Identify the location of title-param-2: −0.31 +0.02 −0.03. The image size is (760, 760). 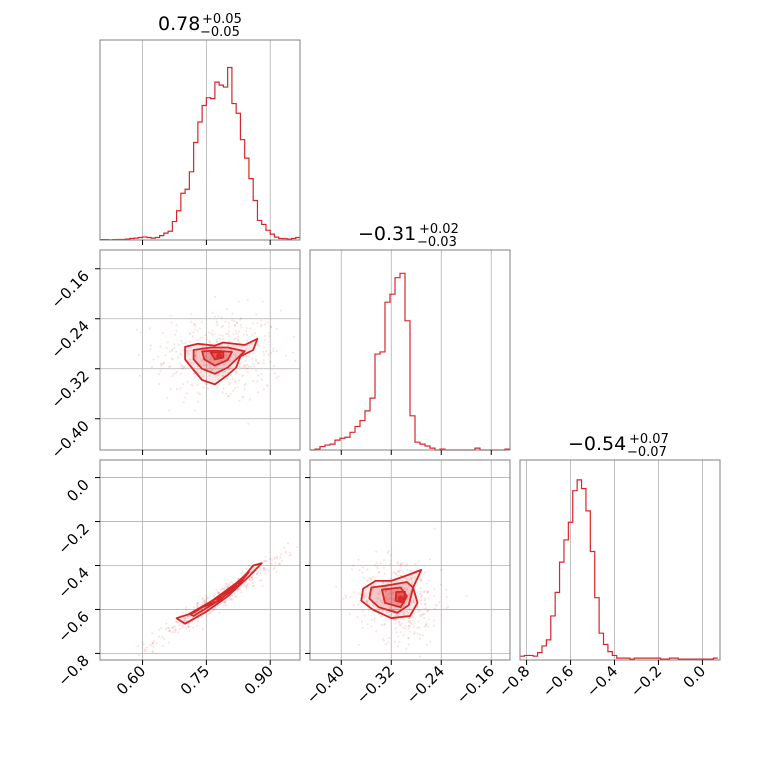
(408, 236).